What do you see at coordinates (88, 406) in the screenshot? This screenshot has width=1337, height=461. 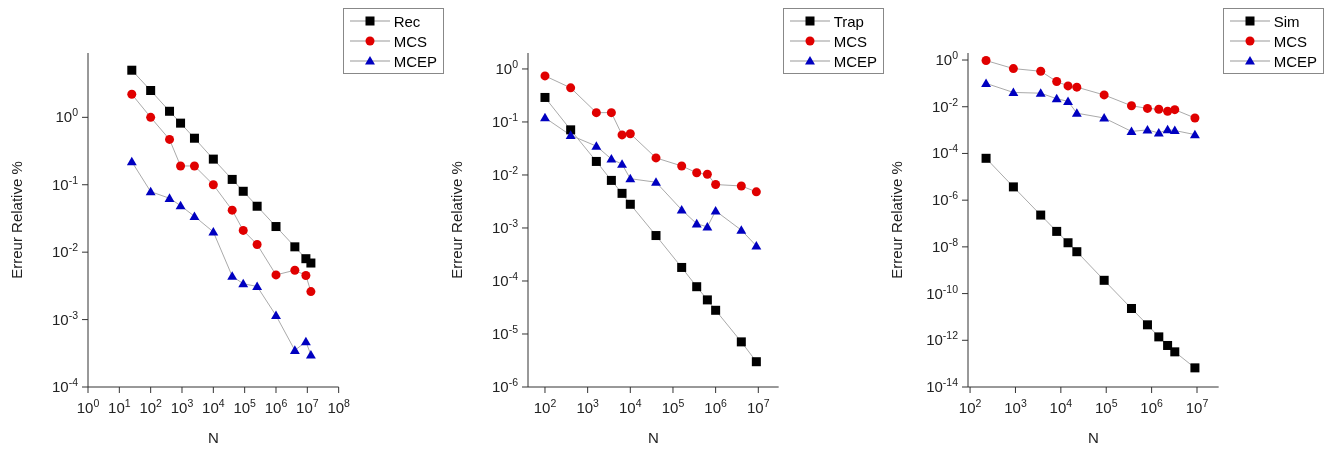 I see `x-tick-label: 10$^{0}$` at bounding box center [88, 406].